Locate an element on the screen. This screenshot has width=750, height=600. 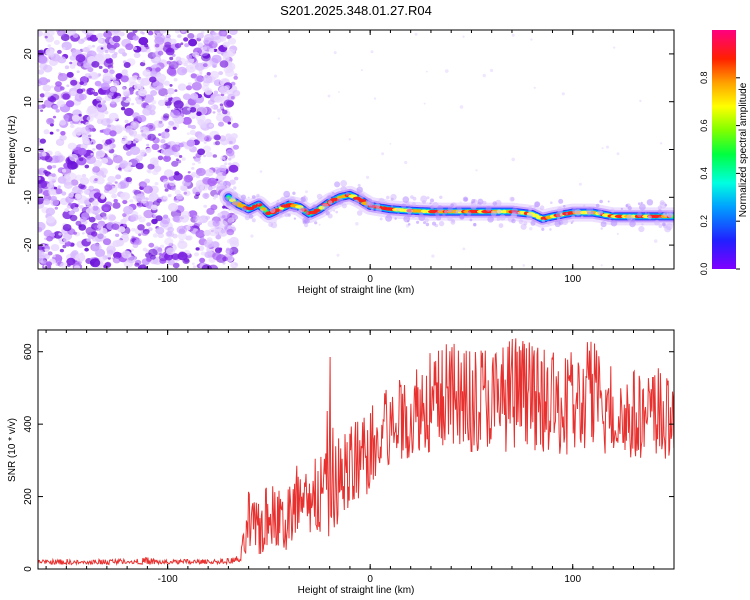
colorbar-tick-label: 0.0 is located at coordinates (704, 269).